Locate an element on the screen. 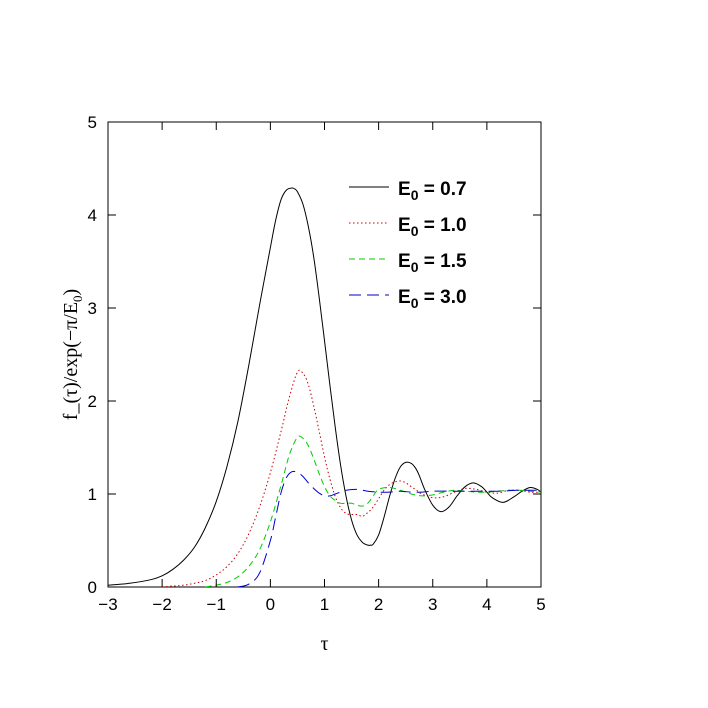 This screenshot has height=708, width=708. y-axis-title: f_(τ)/exp(−π/E0) is located at coordinates (72, 354).